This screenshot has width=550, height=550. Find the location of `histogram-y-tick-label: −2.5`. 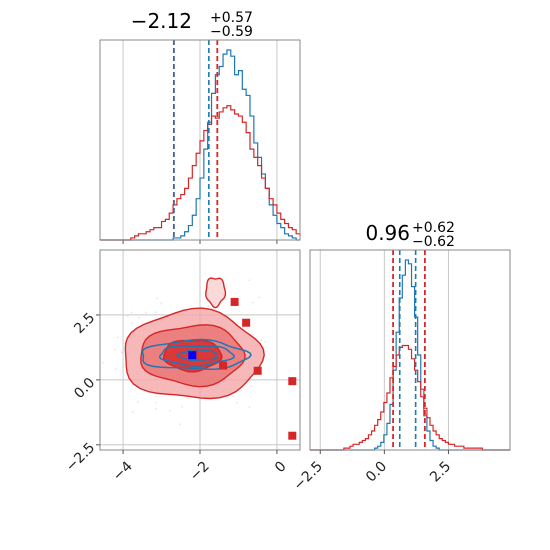

histogram-y-tick-label: −2.5 is located at coordinates (308, 475).